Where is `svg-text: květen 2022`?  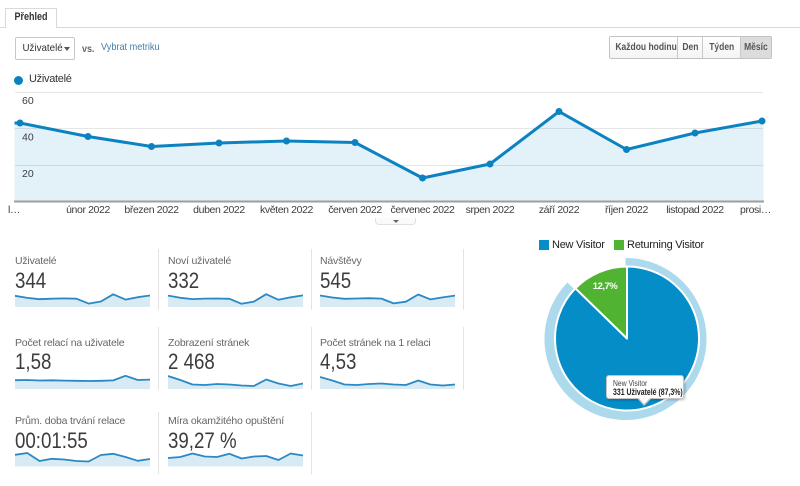 svg-text: květen 2022 is located at coordinates (287, 210).